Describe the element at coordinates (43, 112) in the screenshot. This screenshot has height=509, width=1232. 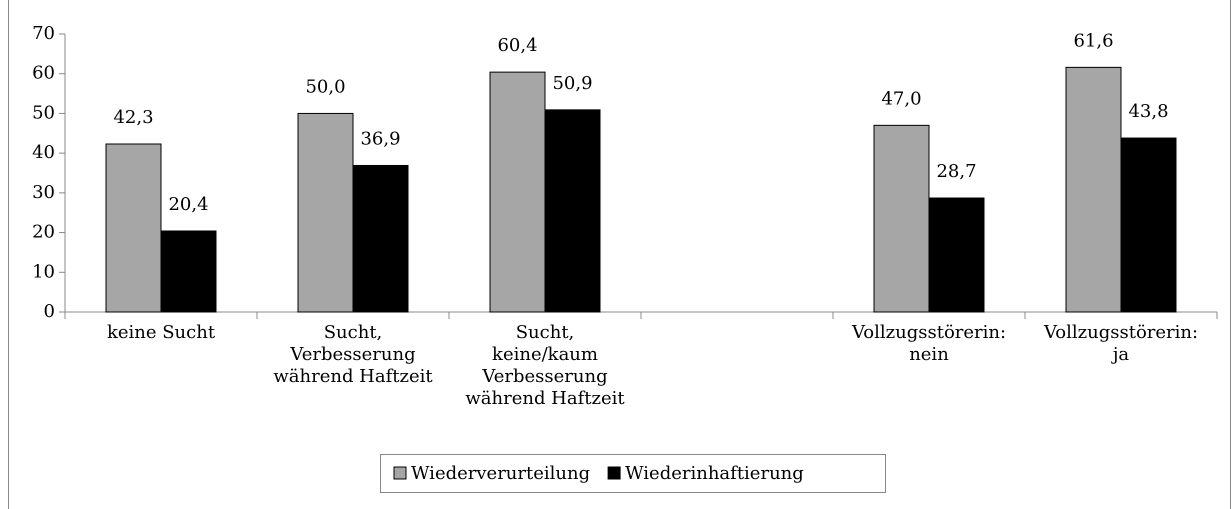
I see `y-tick-label: 50` at that location.